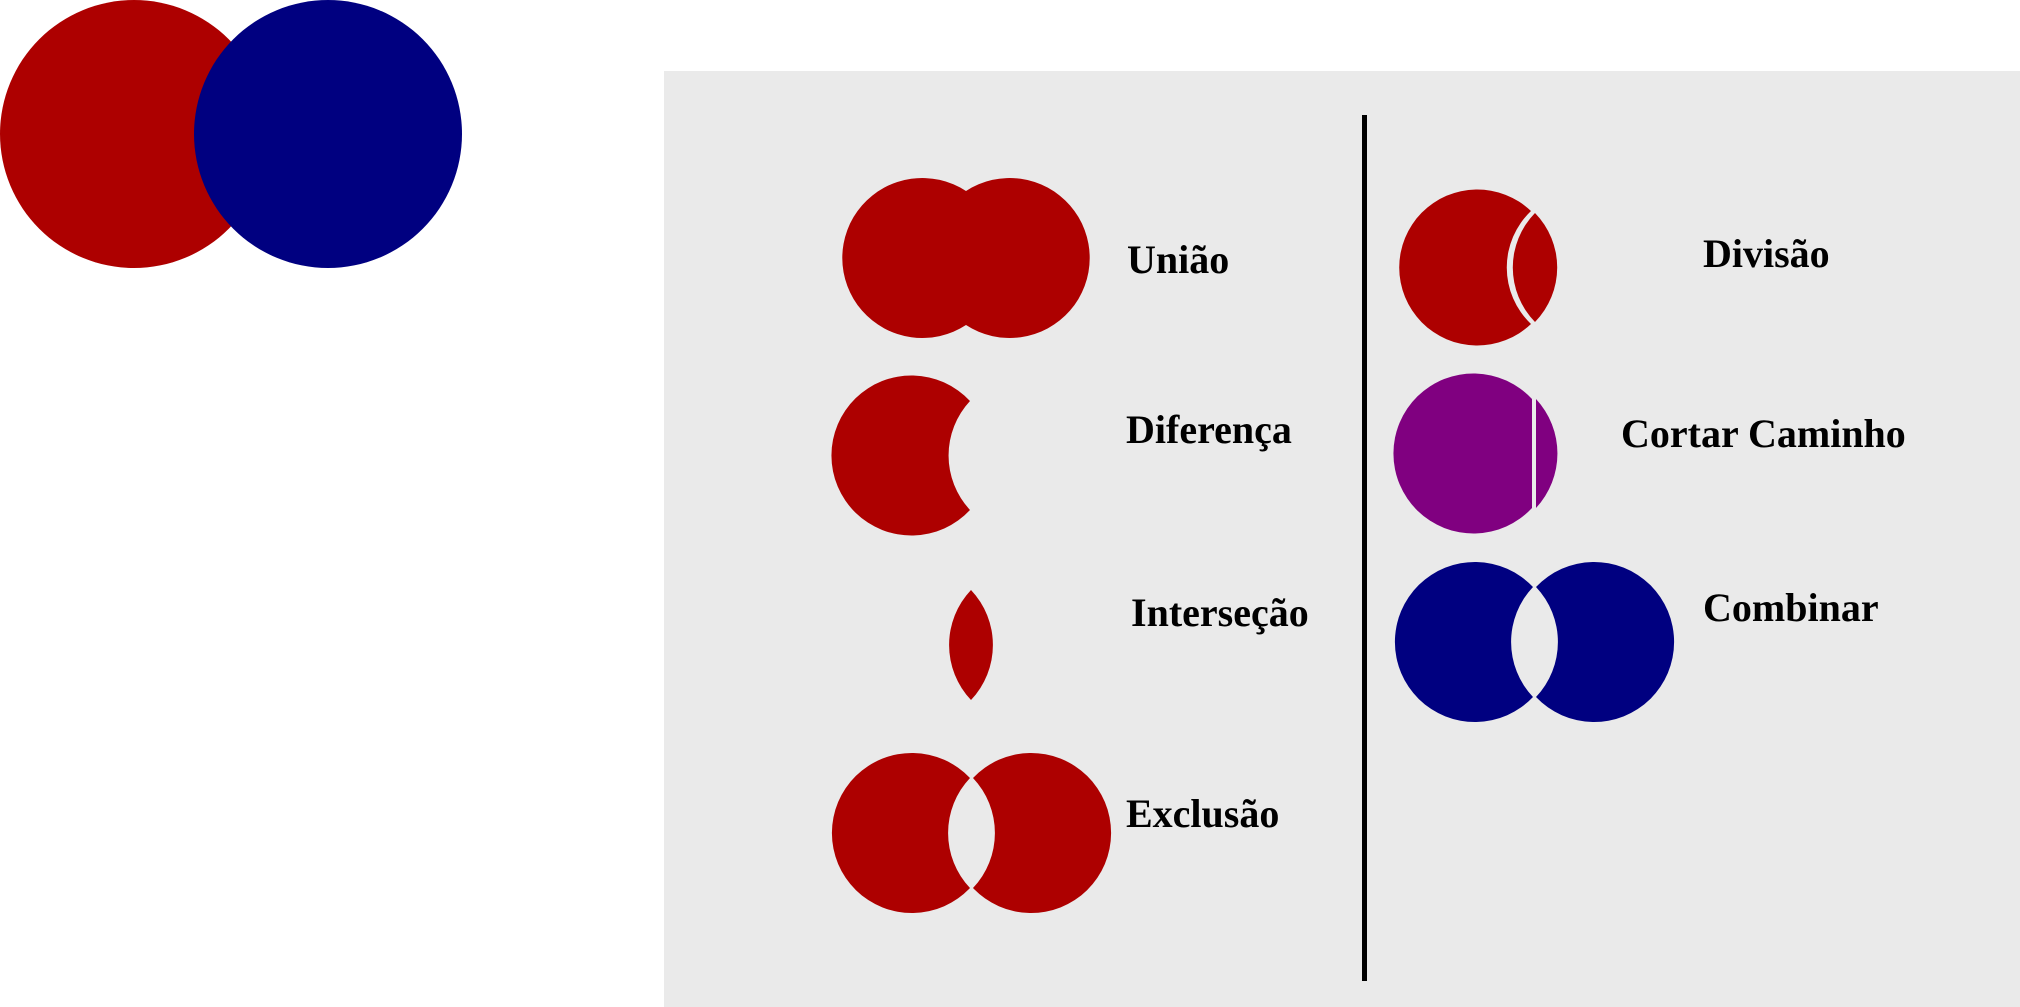 The height and width of the screenshot is (1007, 2020). Describe the element at coordinates (1614, 267) in the screenshot. I see `division-example: Divisão` at that location.